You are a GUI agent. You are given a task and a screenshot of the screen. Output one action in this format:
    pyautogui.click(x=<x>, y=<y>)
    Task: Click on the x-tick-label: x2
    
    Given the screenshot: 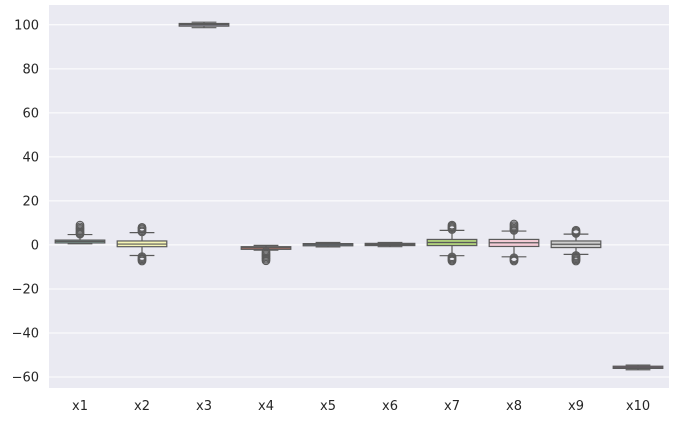 What is the action you would take?
    pyautogui.click(x=142, y=406)
    